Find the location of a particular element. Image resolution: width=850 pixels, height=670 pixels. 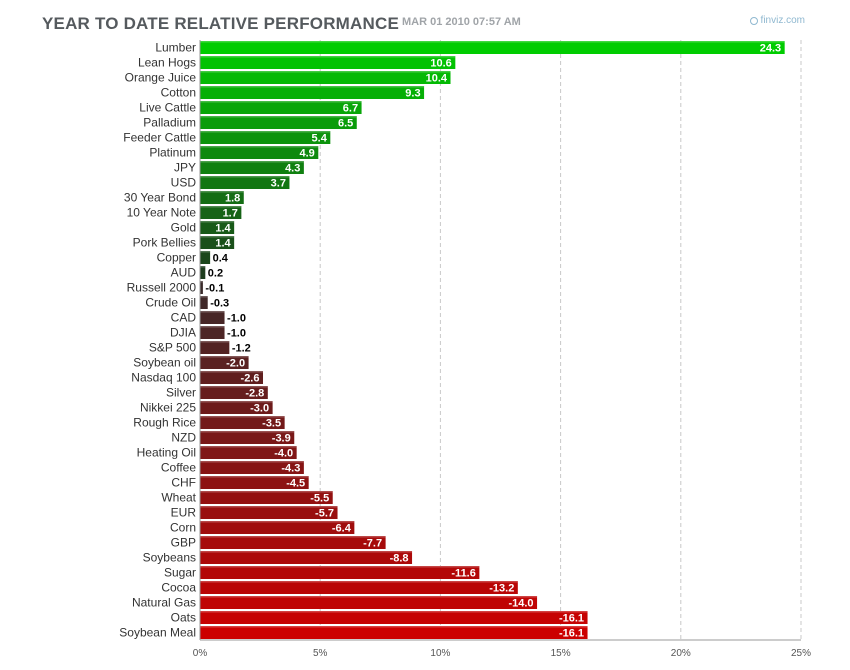

category-label: Gold is located at coordinates (183, 228).